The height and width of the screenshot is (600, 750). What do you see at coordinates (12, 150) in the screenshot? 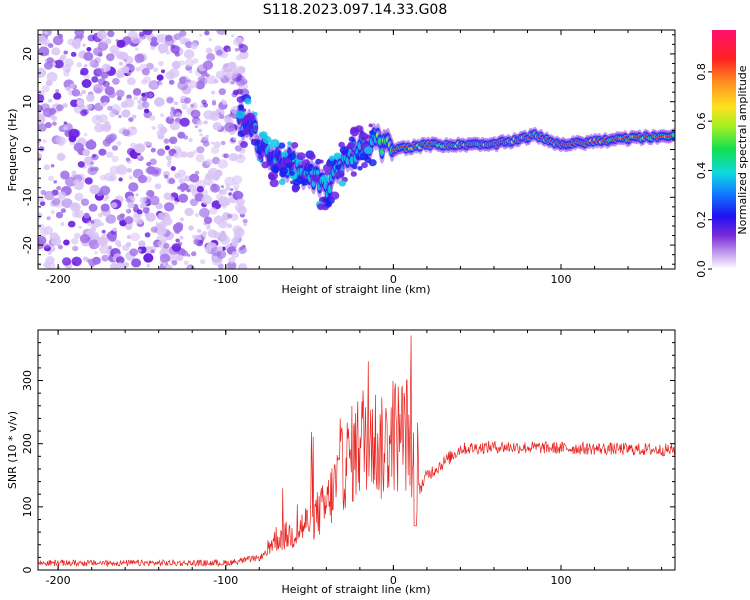
I see `spectrogram-y-axis-label: Frequency (Hz)` at bounding box center [12, 150].